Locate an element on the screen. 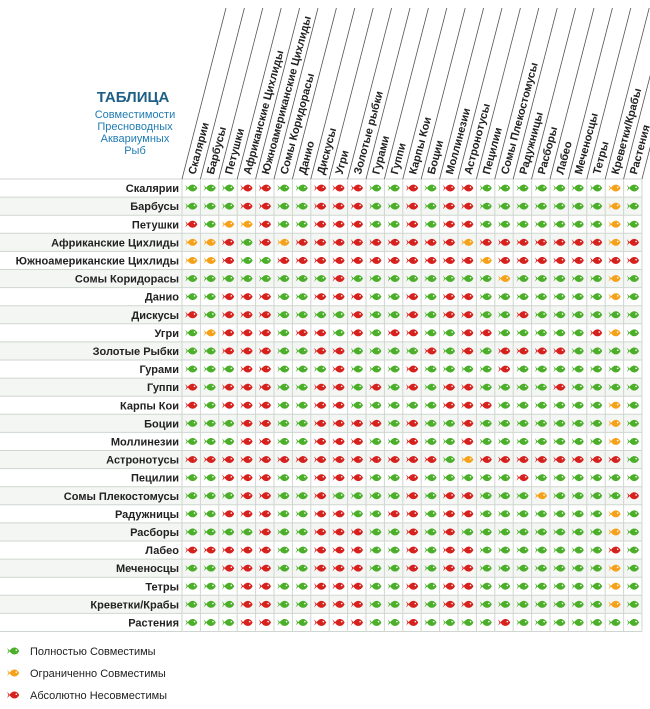  row-label: Южноамериканские Цихлиды is located at coordinates (97, 261).